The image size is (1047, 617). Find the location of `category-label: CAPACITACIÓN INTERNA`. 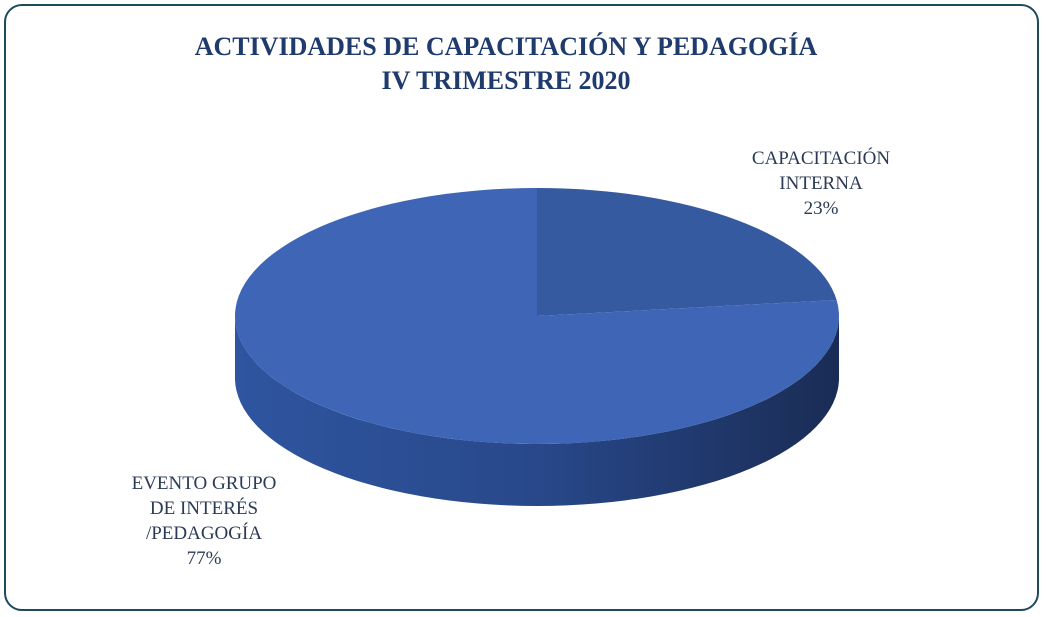

category-label: CAPACITACIÓN INTERNA is located at coordinates (821, 171).